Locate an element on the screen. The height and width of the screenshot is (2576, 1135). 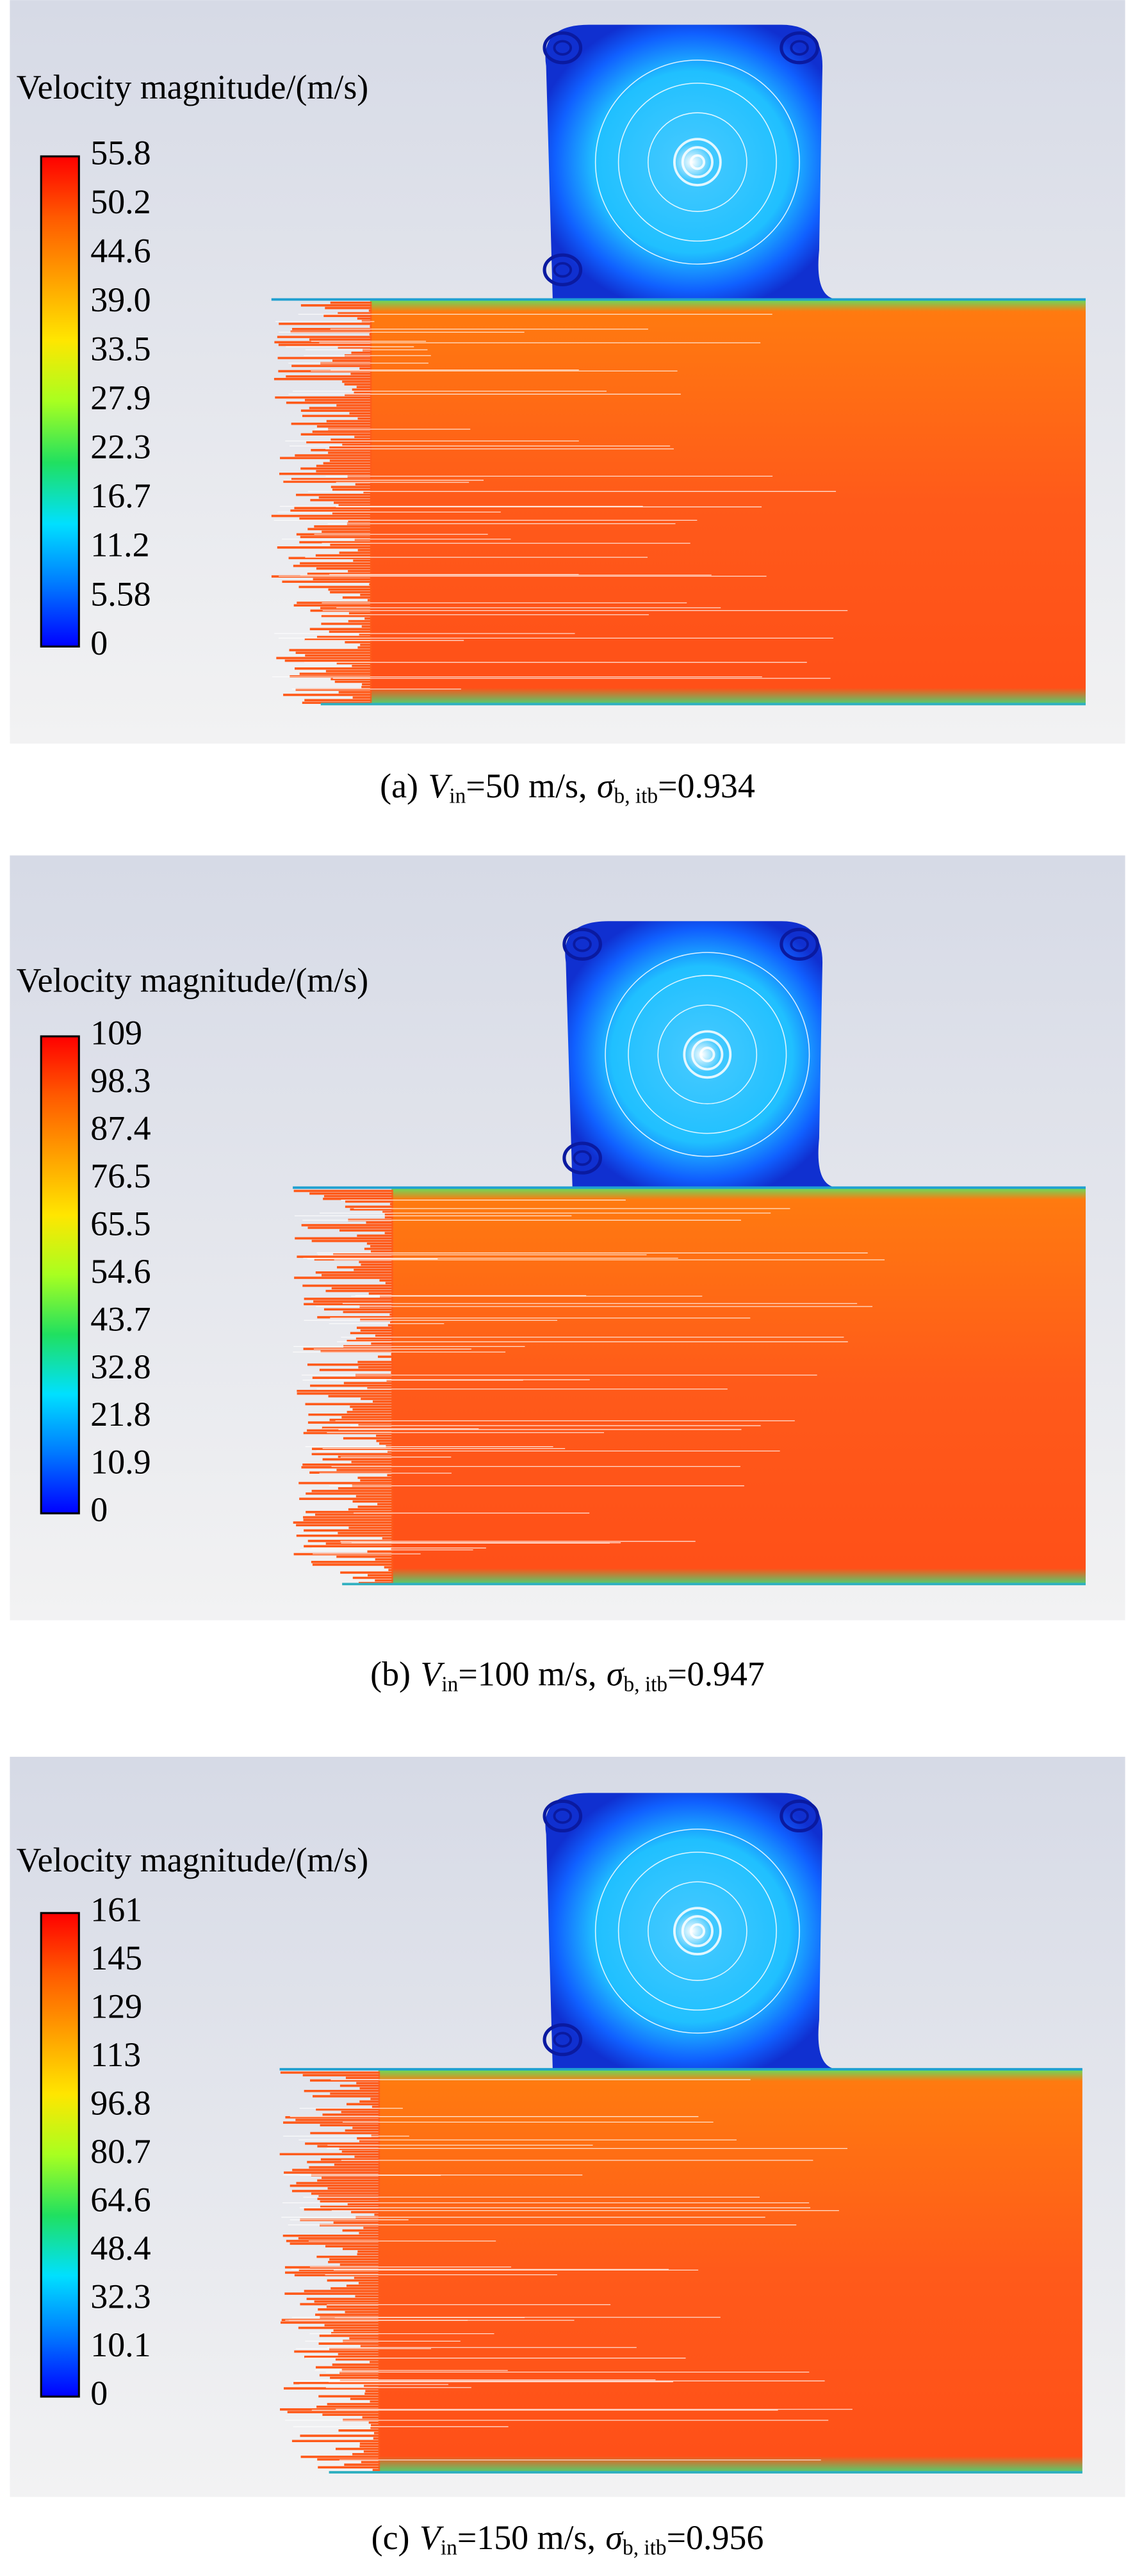
colorbar-label: 10.9 is located at coordinates (120, 1462).